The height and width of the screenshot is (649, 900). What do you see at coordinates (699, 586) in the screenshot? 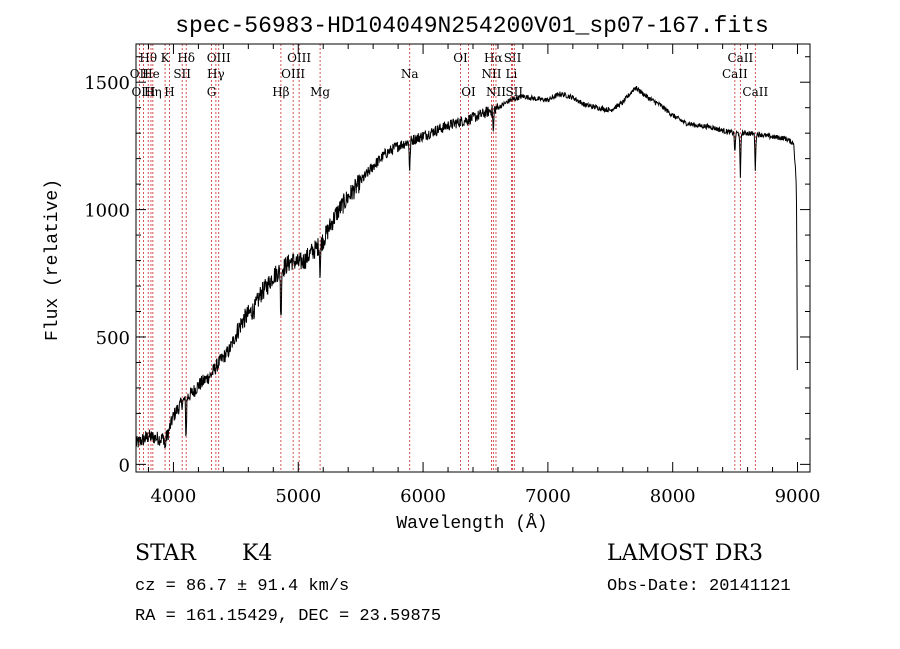
I see `obs-date: Obs-Date: 20141121` at bounding box center [699, 586].